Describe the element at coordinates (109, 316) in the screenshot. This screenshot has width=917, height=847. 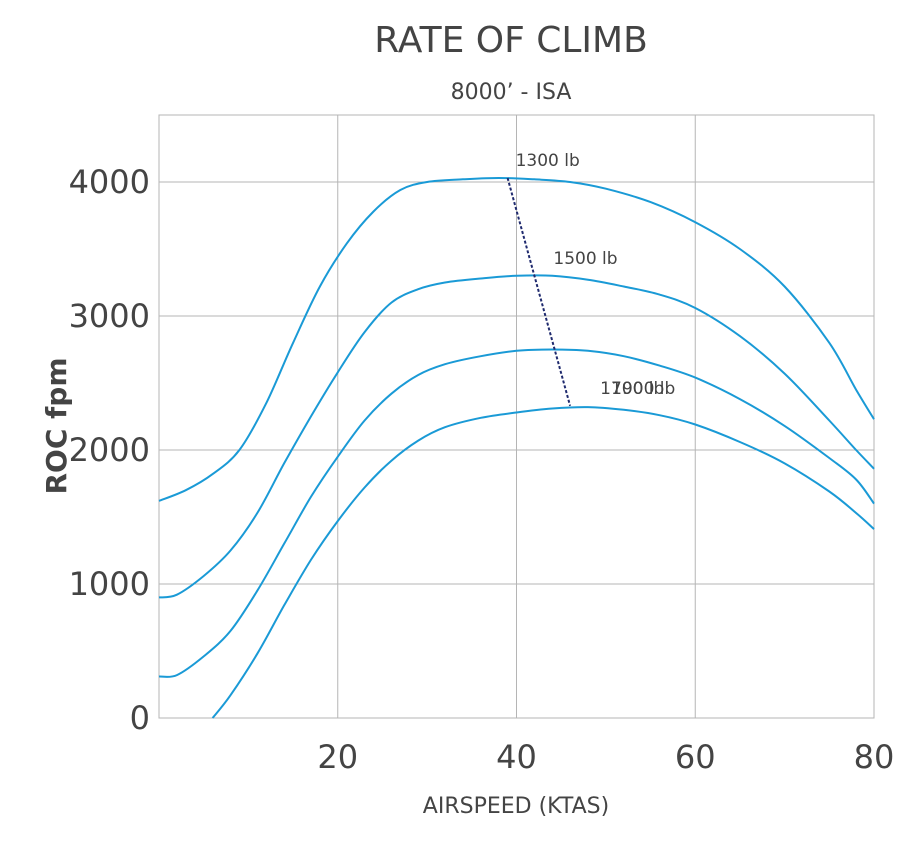
I see `y-tick-label: 3000` at that location.